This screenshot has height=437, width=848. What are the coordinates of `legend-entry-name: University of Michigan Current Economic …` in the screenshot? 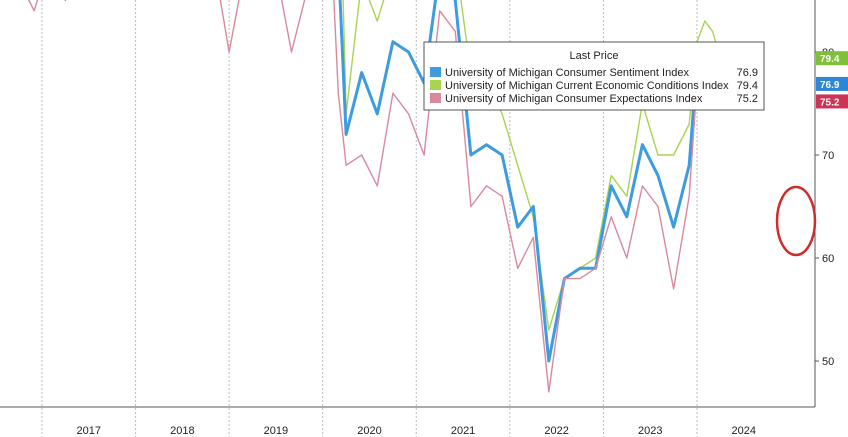 It's located at (587, 86).